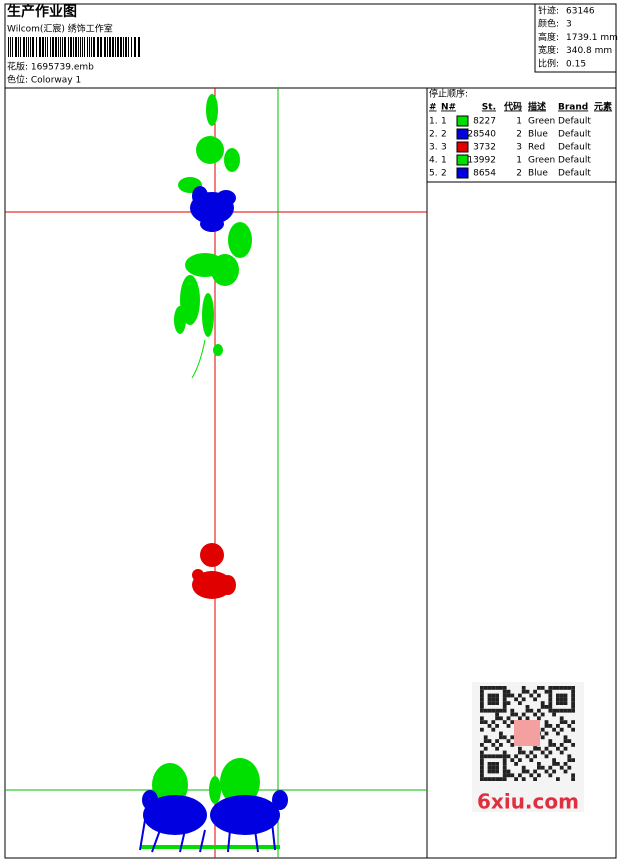 The image size is (620, 865). Describe the element at coordinates (213, 209) in the screenshot. I see `blue-flower` at that location.